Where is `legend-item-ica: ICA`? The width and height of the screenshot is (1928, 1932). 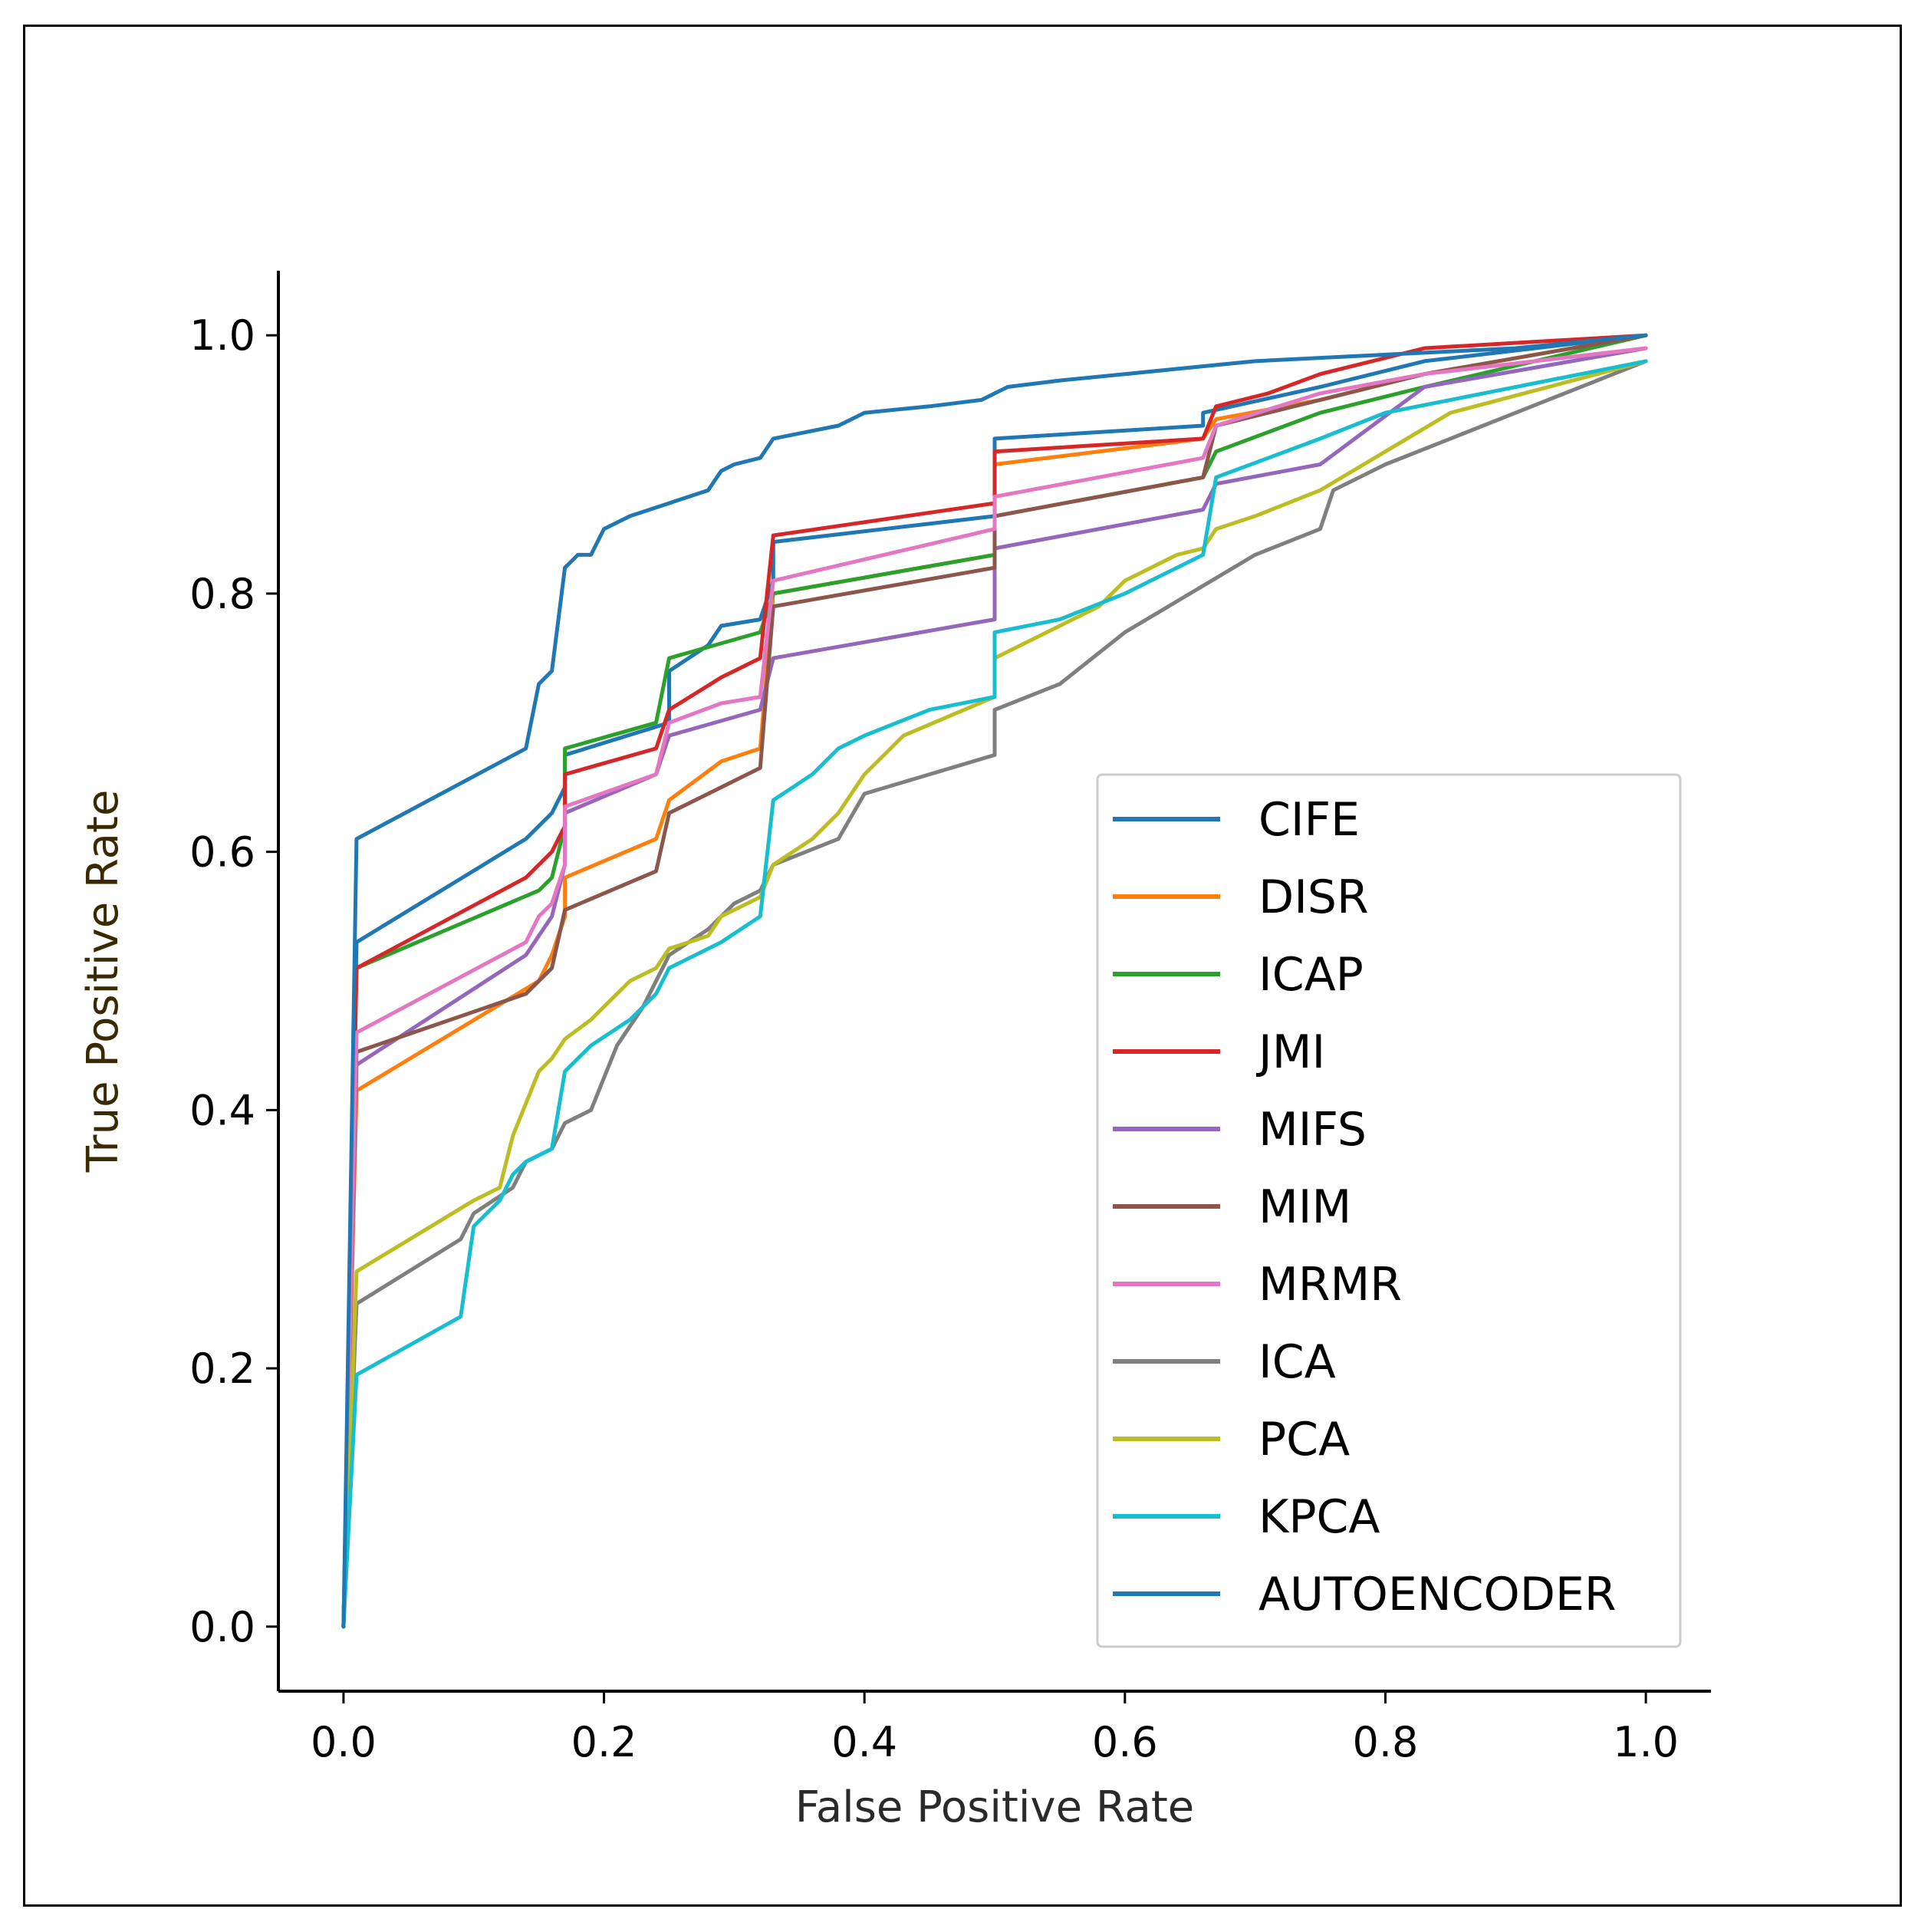
legend-item-ica: ICA is located at coordinates (1225, 1362).